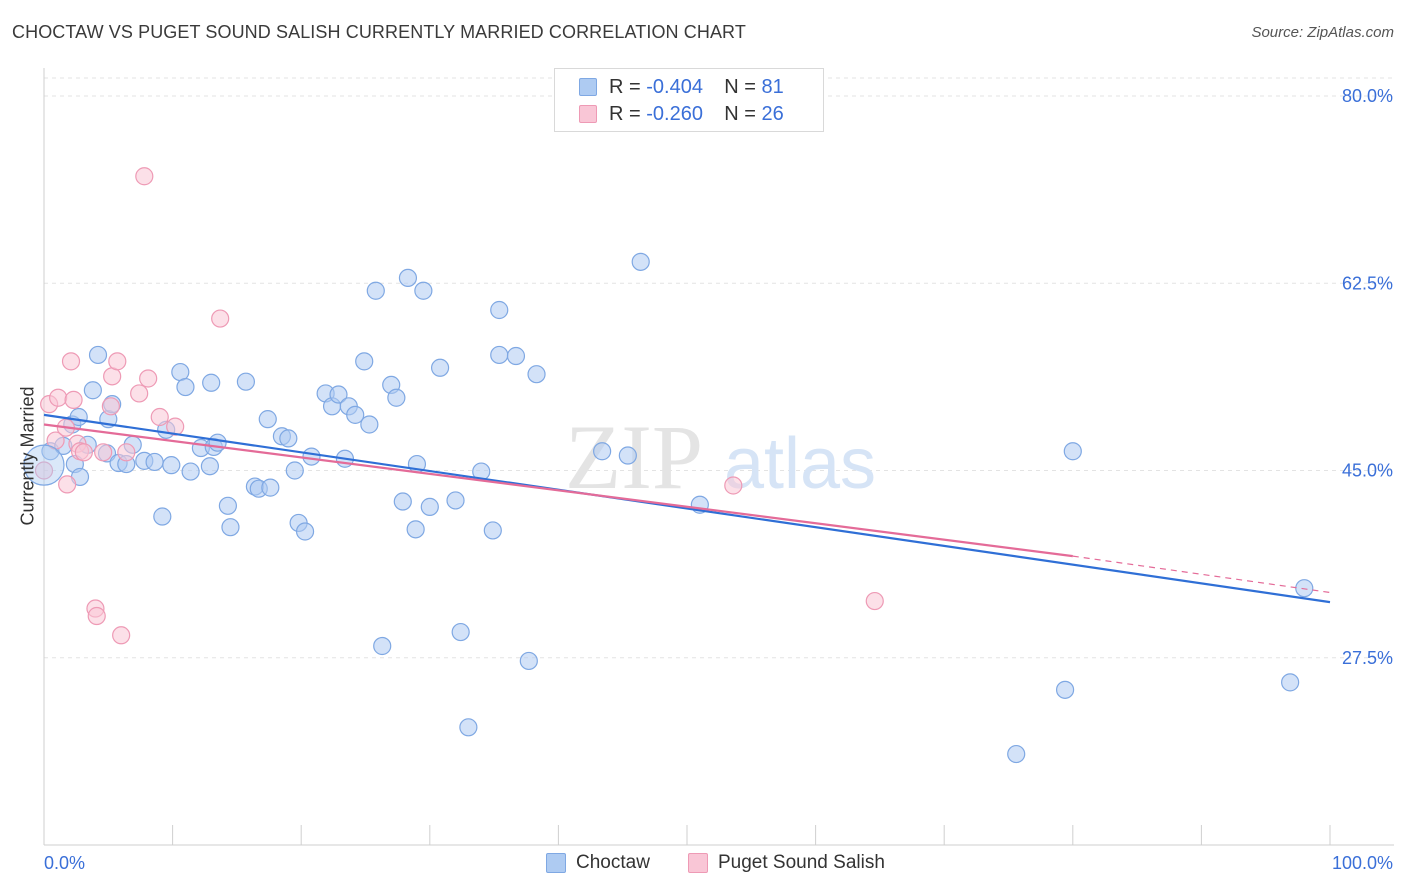 The width and height of the screenshot is (1406, 892). What do you see at coordinates (1362, 863) in the screenshot?
I see `x-tick-label: 100.0%` at bounding box center [1362, 863].